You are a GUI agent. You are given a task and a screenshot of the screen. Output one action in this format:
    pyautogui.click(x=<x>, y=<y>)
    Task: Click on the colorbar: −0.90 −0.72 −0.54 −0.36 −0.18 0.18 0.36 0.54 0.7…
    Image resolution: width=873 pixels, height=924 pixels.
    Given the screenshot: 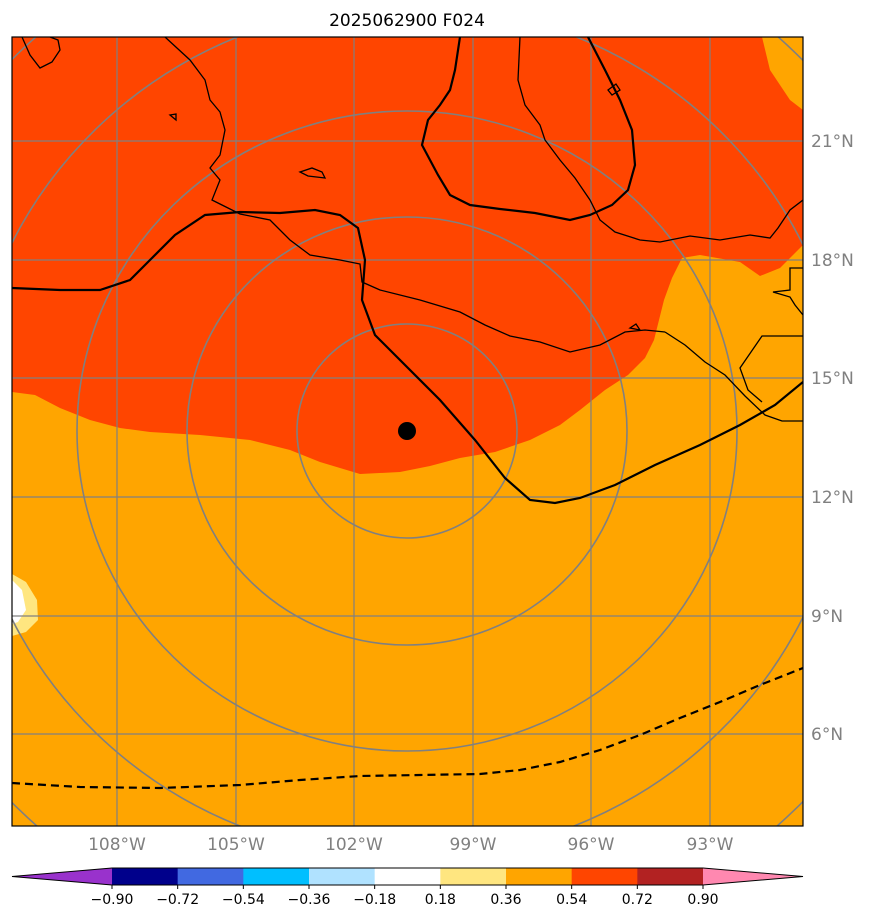 What is the action you would take?
    pyautogui.click(x=407, y=887)
    